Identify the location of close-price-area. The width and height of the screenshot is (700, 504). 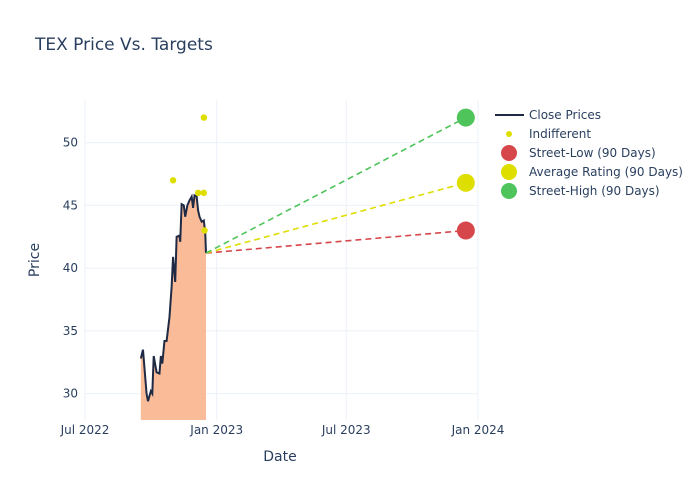
(173, 307).